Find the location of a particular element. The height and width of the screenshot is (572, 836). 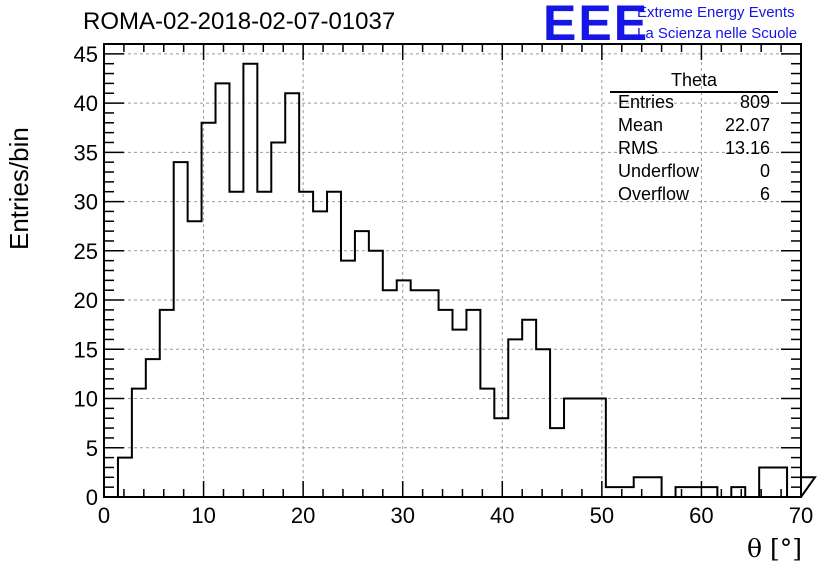

stats-row-mean: Mean 22.07 is located at coordinates (694, 126).